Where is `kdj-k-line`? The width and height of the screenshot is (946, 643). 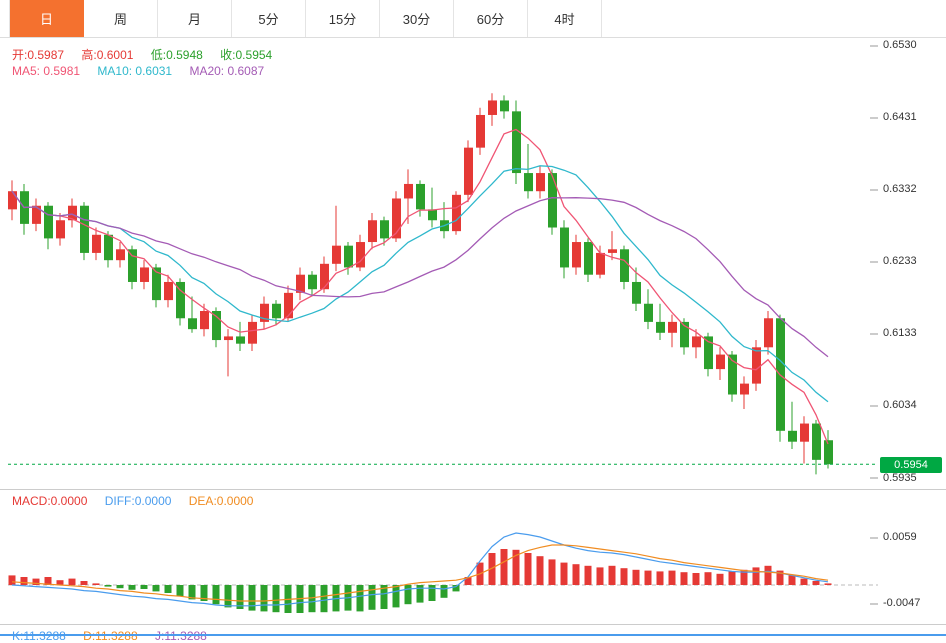
kdj-k-line is located at coordinates (473, 635).